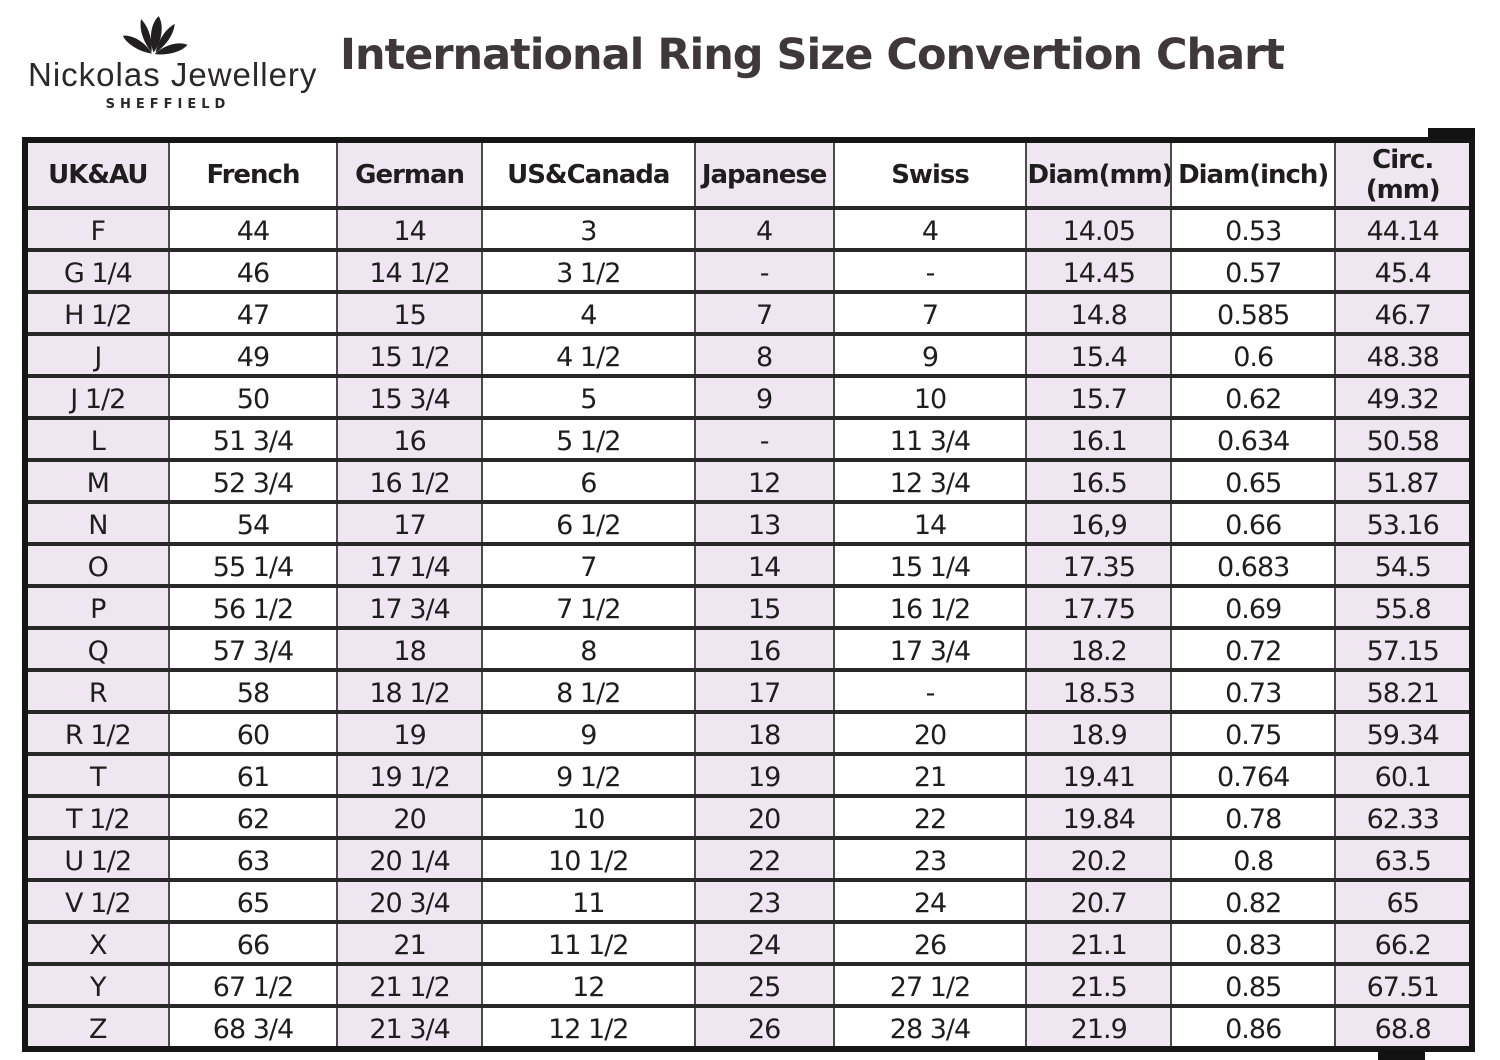 The height and width of the screenshot is (1060, 1500). I want to click on table-cell: 15.4, so click(1098, 355).